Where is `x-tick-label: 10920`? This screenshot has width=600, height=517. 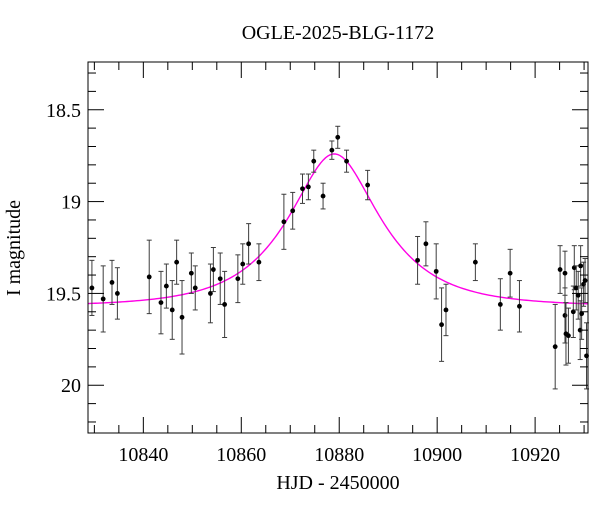
x-tick-label: 10920 is located at coordinates (535, 455).